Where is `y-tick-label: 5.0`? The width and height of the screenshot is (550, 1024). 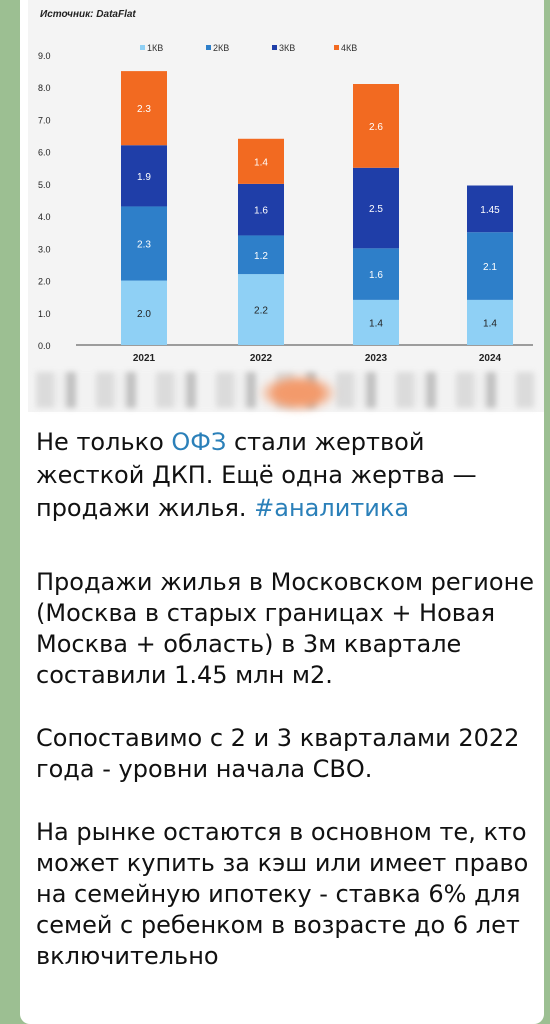 y-tick-label: 5.0 is located at coordinates (44, 185).